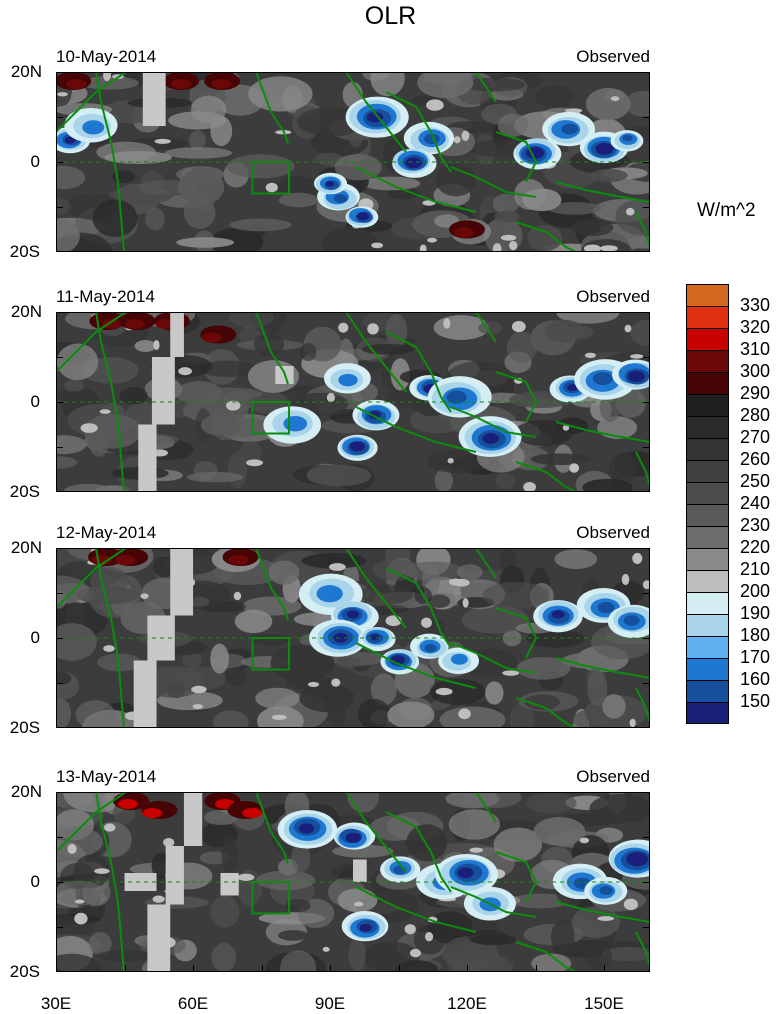 The width and height of the screenshot is (781, 1014). What do you see at coordinates (755, 547) in the screenshot?
I see `colorbar-level-label: 220` at bounding box center [755, 547].